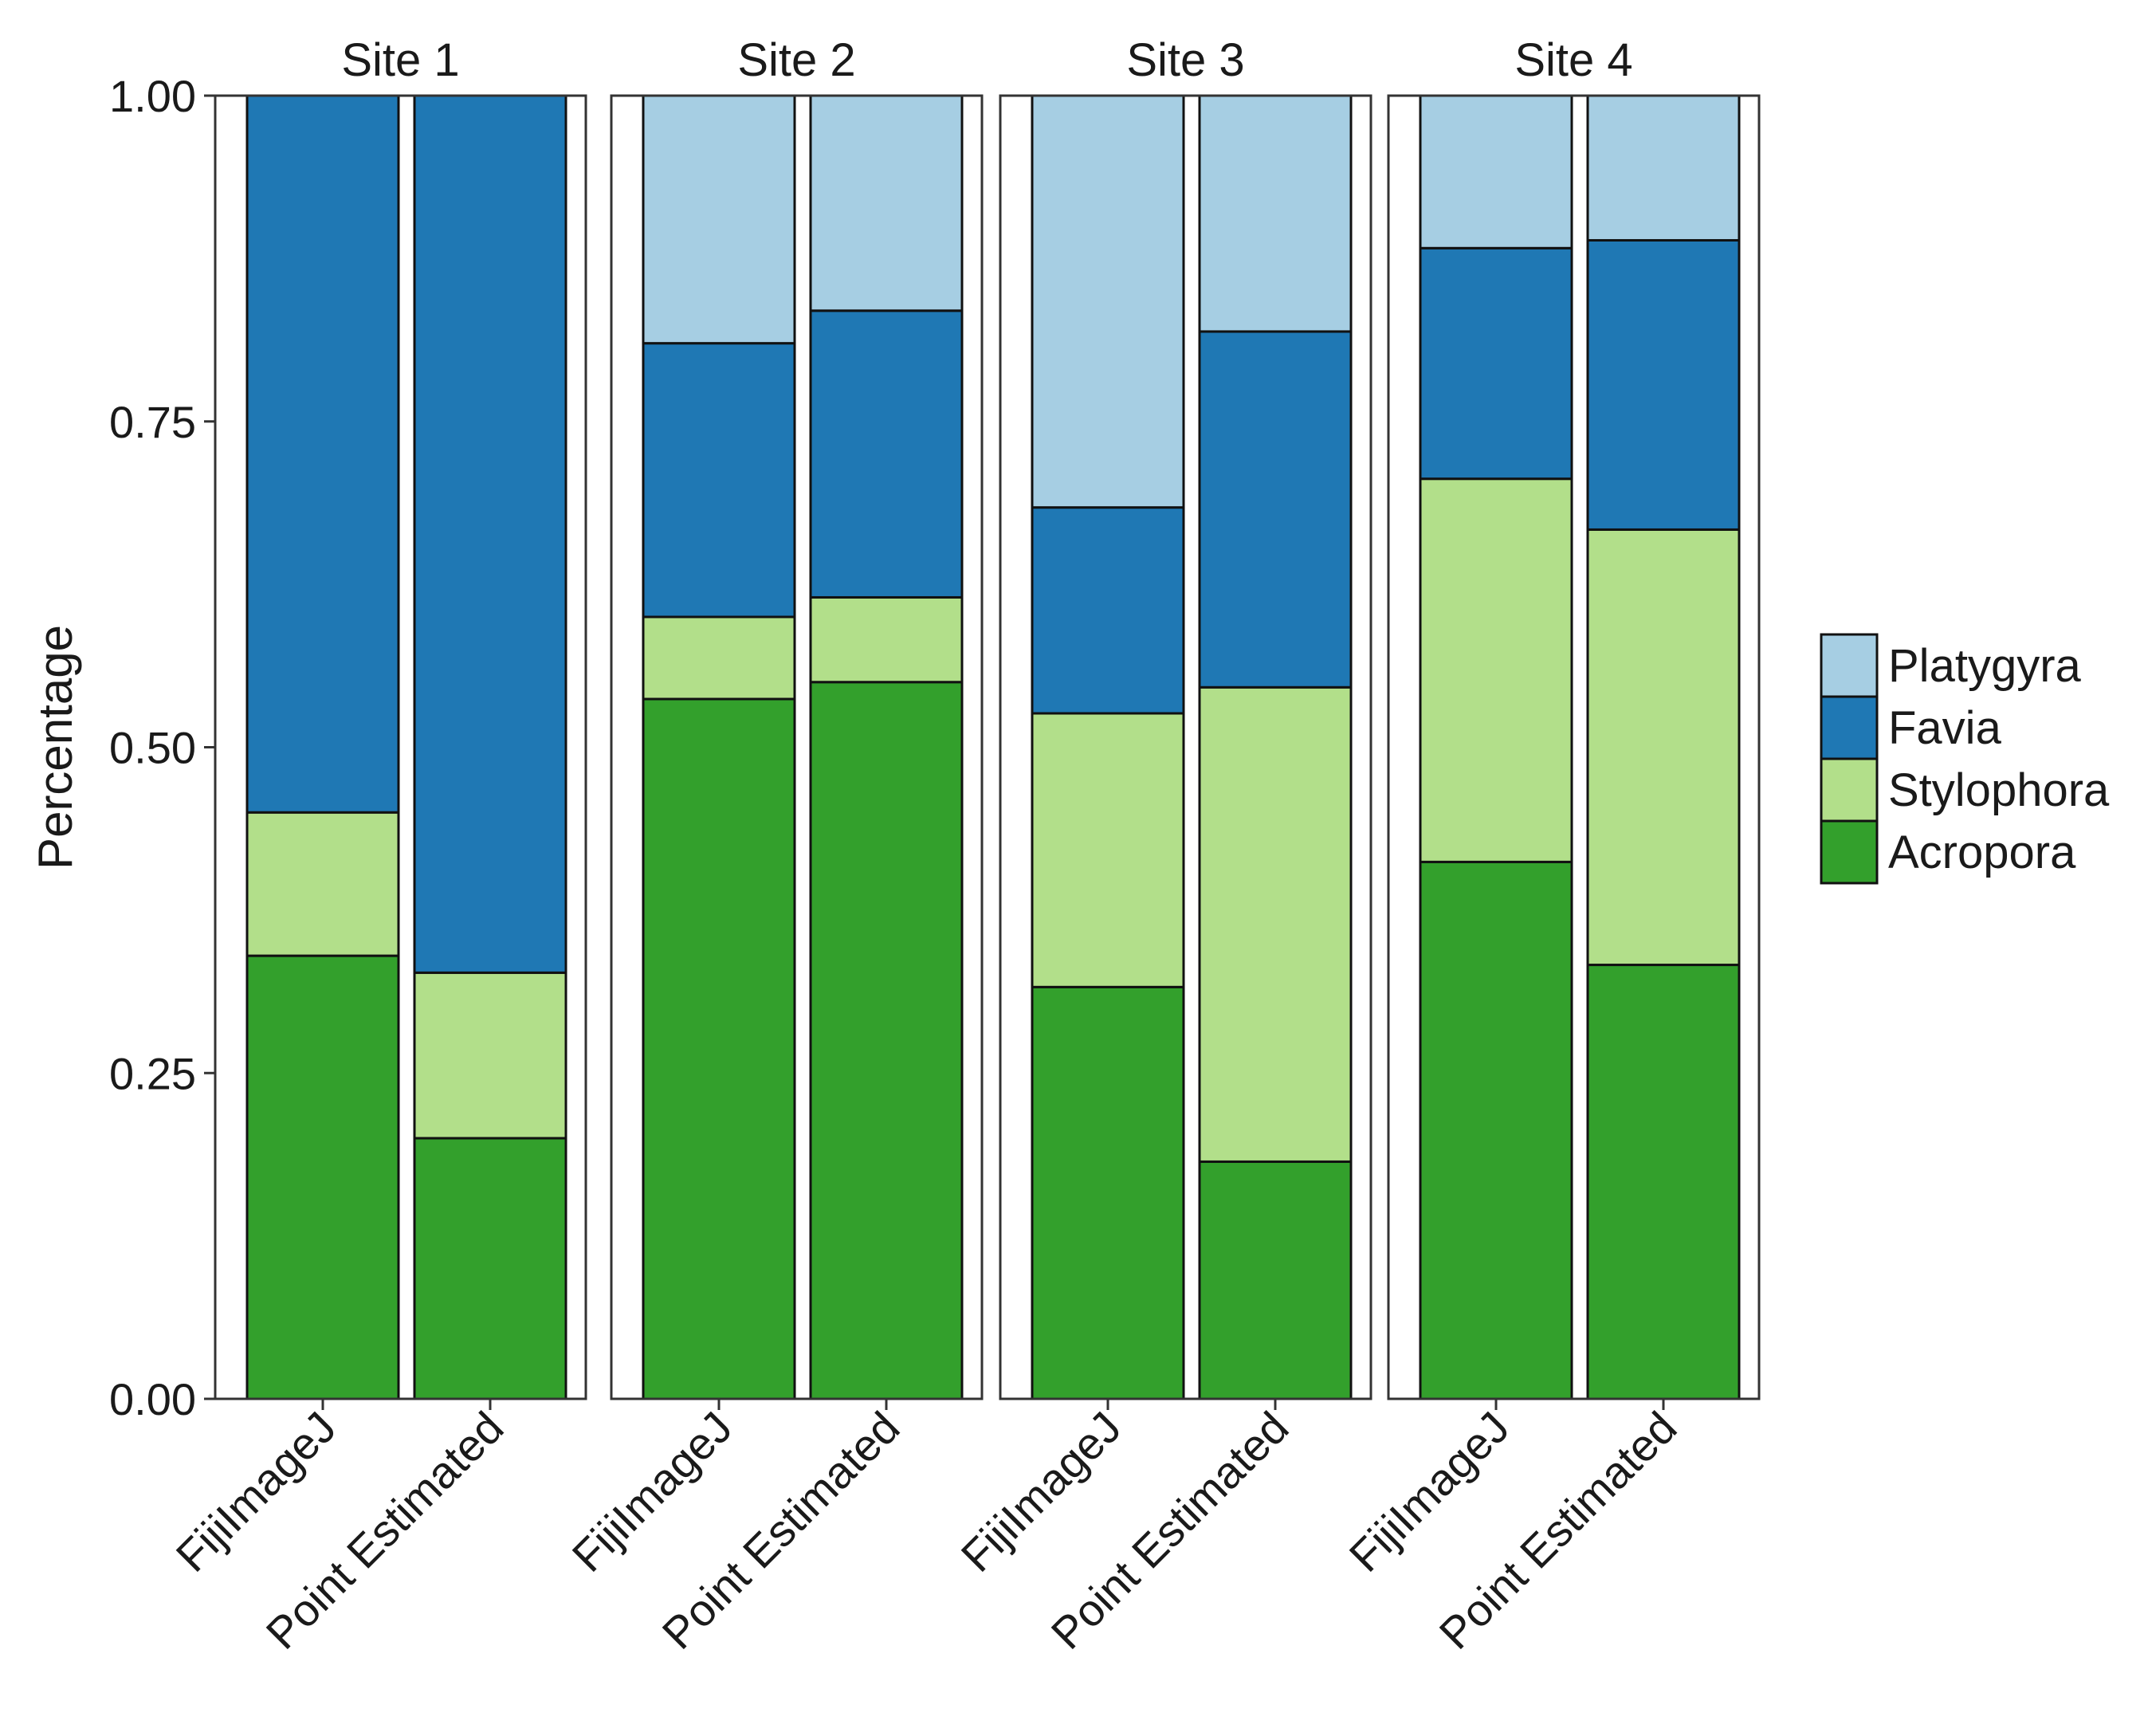 The width and height of the screenshot is (2148, 1736). Describe the element at coordinates (152, 96) in the screenshot. I see `y-tick-label: 1.00` at that location.